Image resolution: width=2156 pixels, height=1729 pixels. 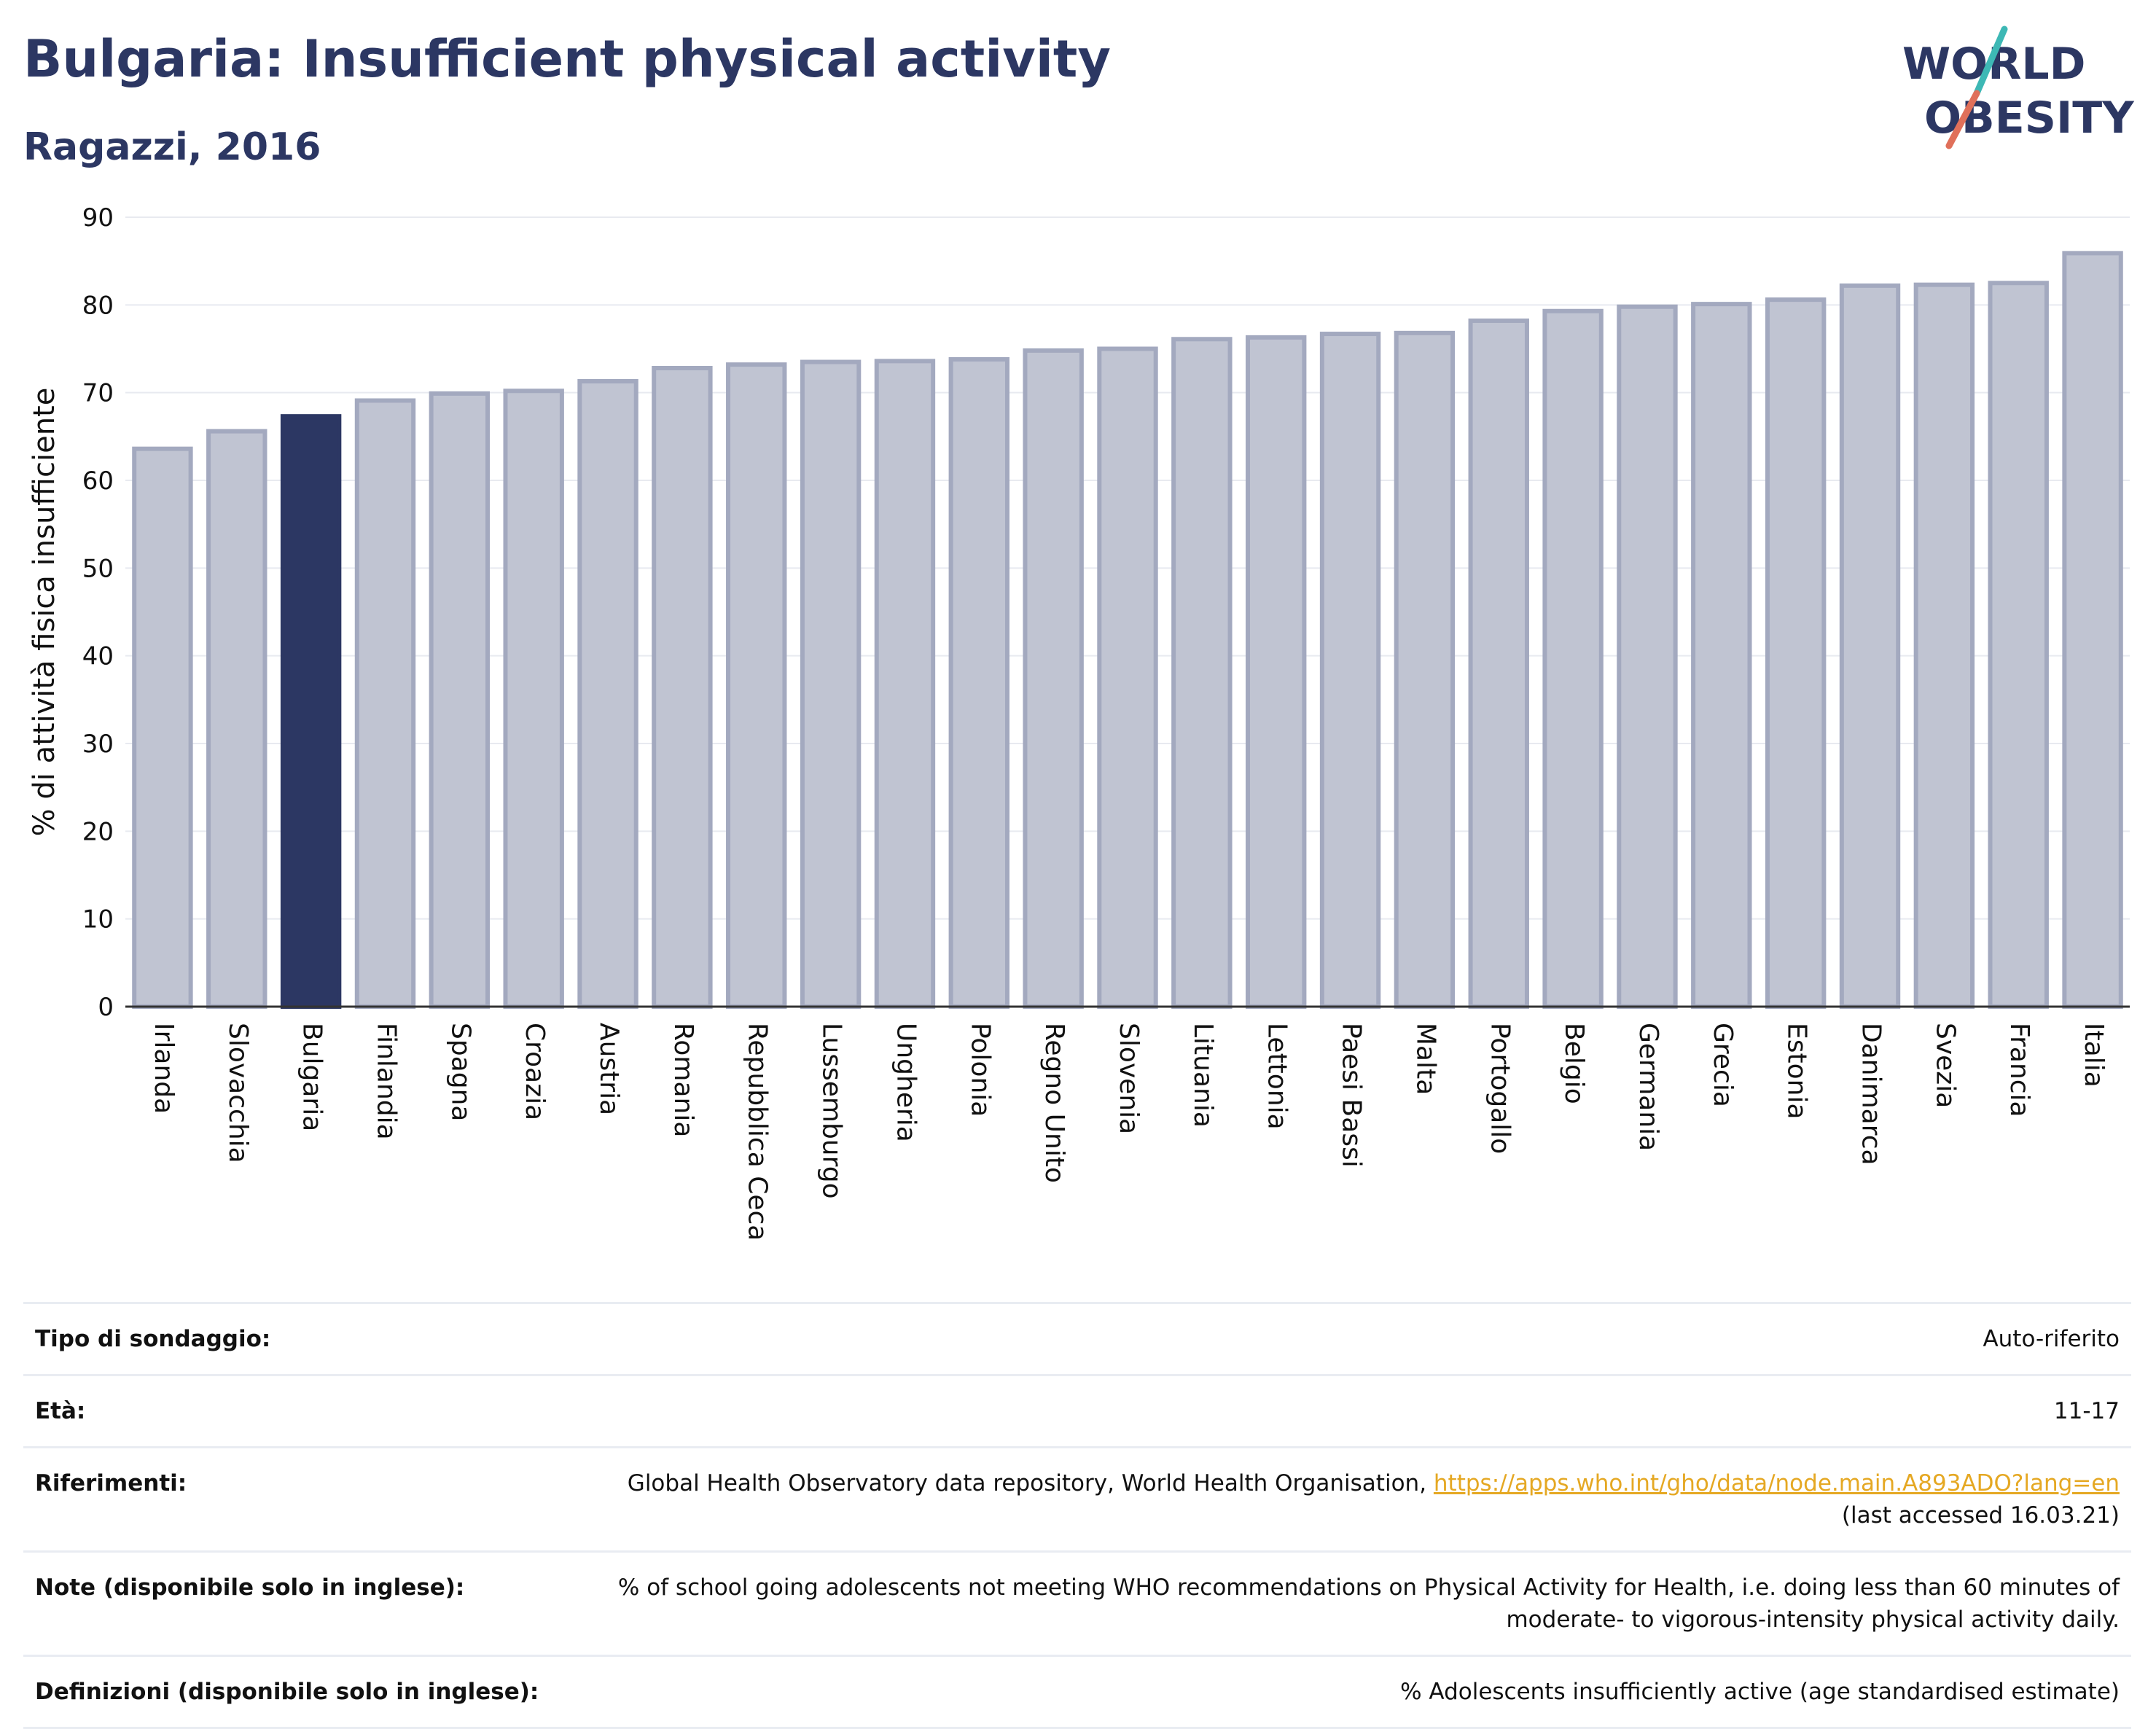 I want to click on logo-slash-top, so click(x=1991, y=61).